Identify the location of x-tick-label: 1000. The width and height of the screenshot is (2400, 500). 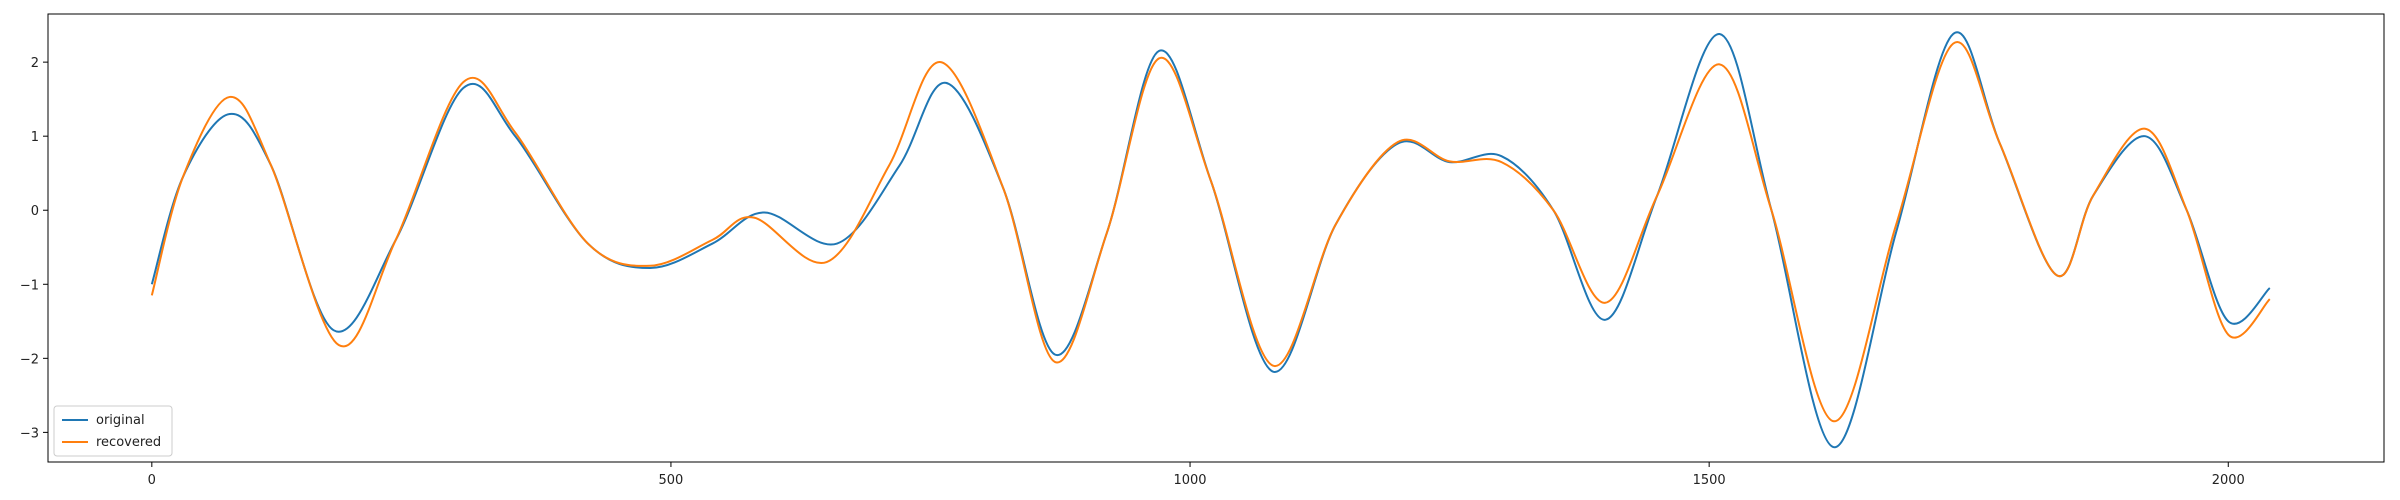
(1189, 480).